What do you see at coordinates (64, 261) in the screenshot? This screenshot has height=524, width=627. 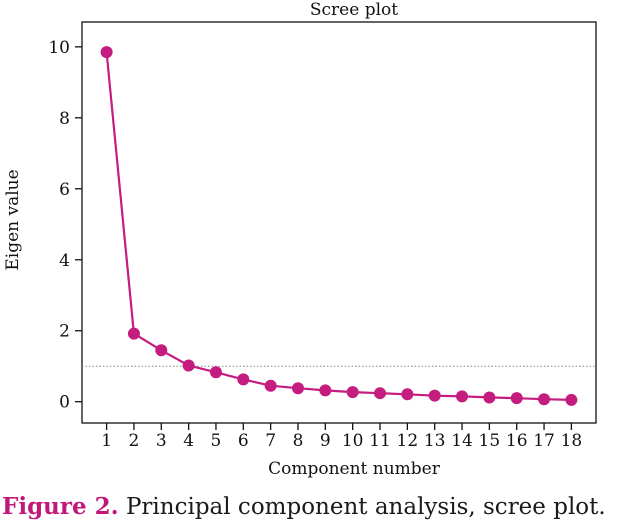 I see `y-tick-label: 4` at bounding box center [64, 261].